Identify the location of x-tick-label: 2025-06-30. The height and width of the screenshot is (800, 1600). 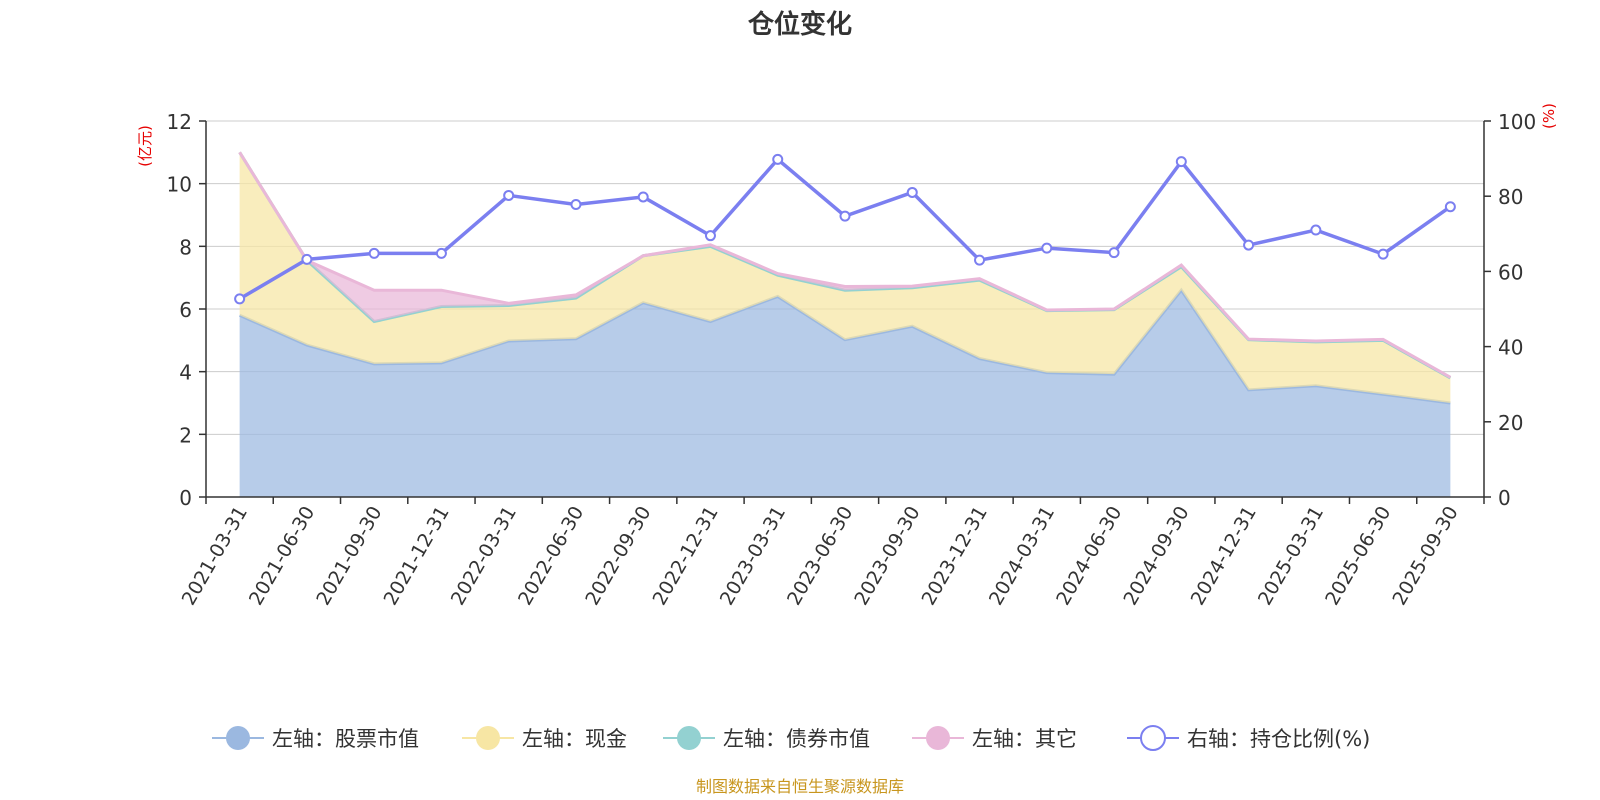
(1358, 556).